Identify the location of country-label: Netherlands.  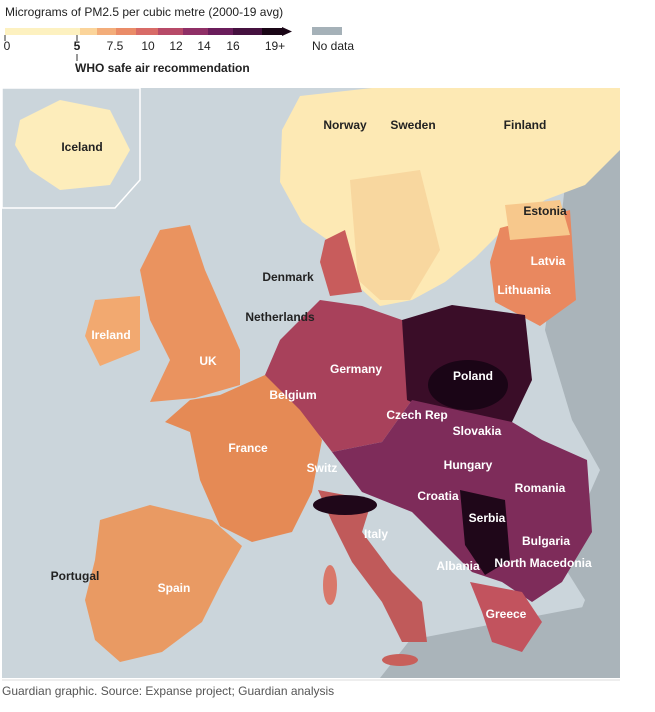
(280, 317).